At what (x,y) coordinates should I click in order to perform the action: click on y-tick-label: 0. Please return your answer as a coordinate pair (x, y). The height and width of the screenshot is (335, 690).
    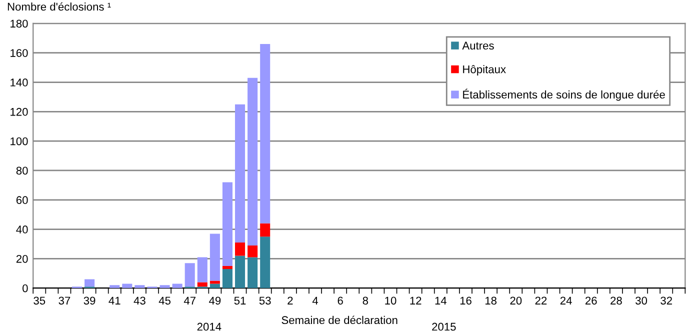
    Looking at the image, I should click on (25, 288).